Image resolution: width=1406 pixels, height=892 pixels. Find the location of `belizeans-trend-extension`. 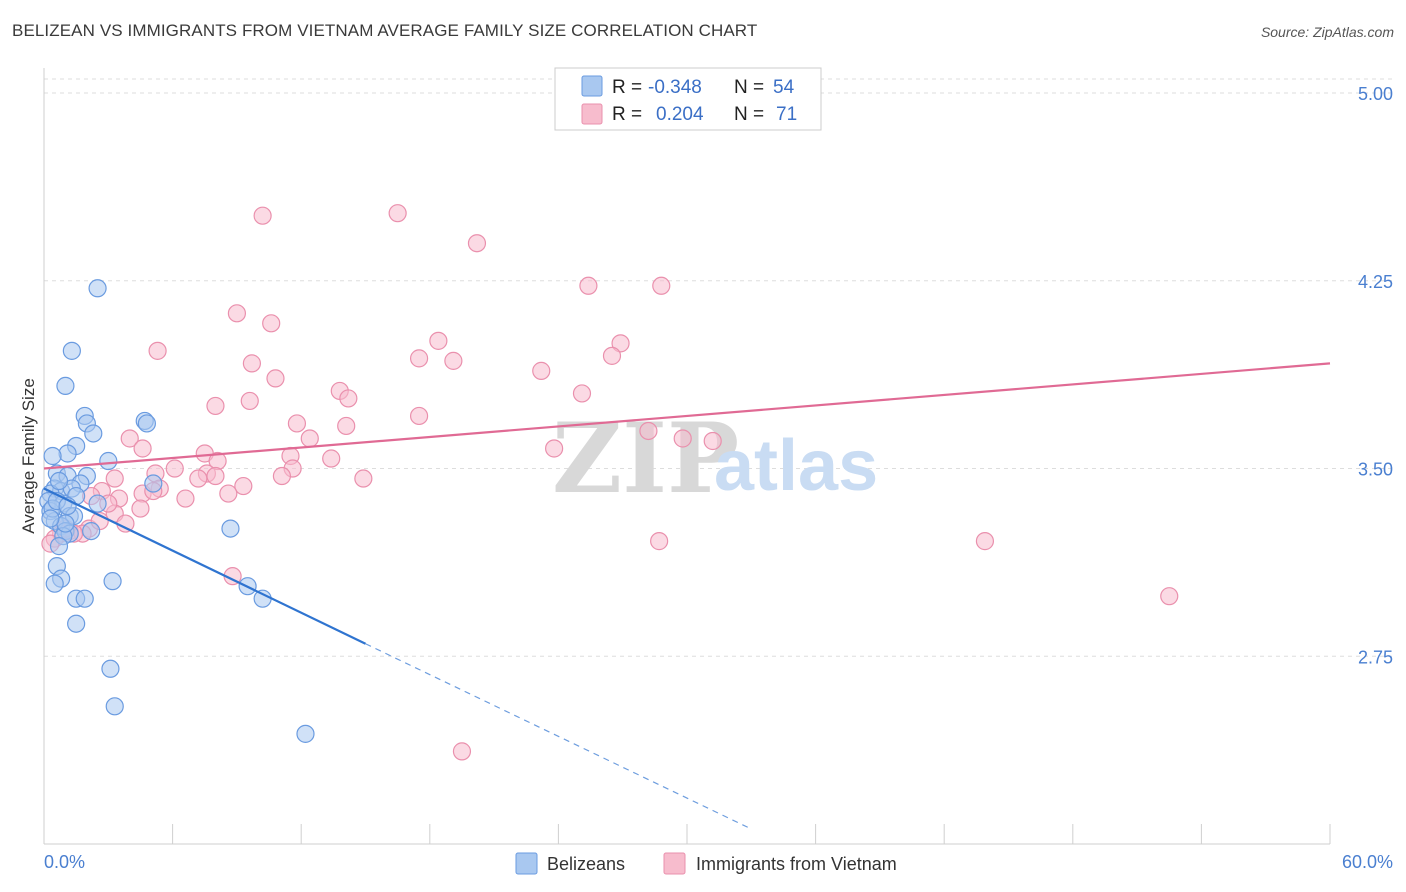

belizeans-trend-extension is located at coordinates (558, 736).